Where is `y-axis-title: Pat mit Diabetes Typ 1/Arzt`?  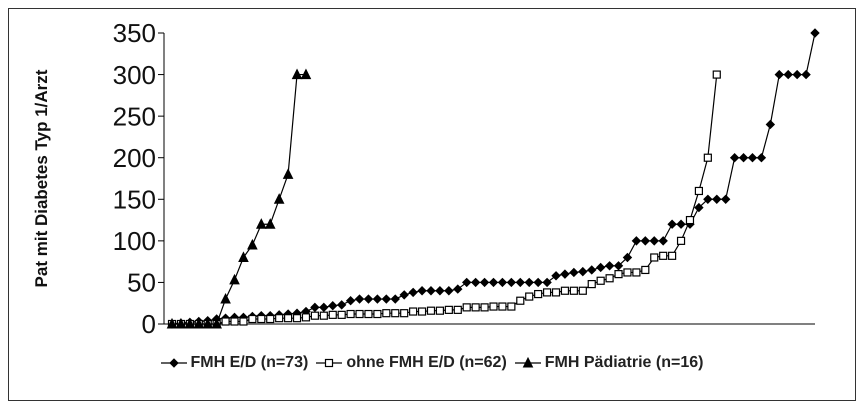 y-axis-title: Pat mit Diabetes Typ 1/Arzt is located at coordinates (42, 178).